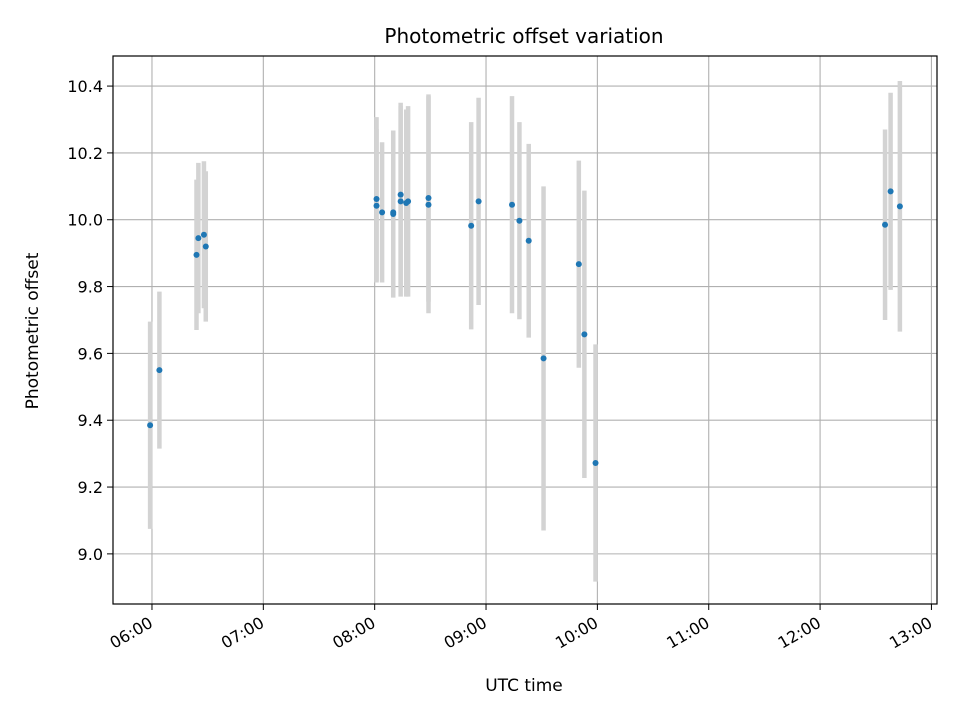 The width and height of the screenshot is (960, 720). Describe the element at coordinates (465, 633) in the screenshot. I see `x-tick-label: 09:00` at that location.